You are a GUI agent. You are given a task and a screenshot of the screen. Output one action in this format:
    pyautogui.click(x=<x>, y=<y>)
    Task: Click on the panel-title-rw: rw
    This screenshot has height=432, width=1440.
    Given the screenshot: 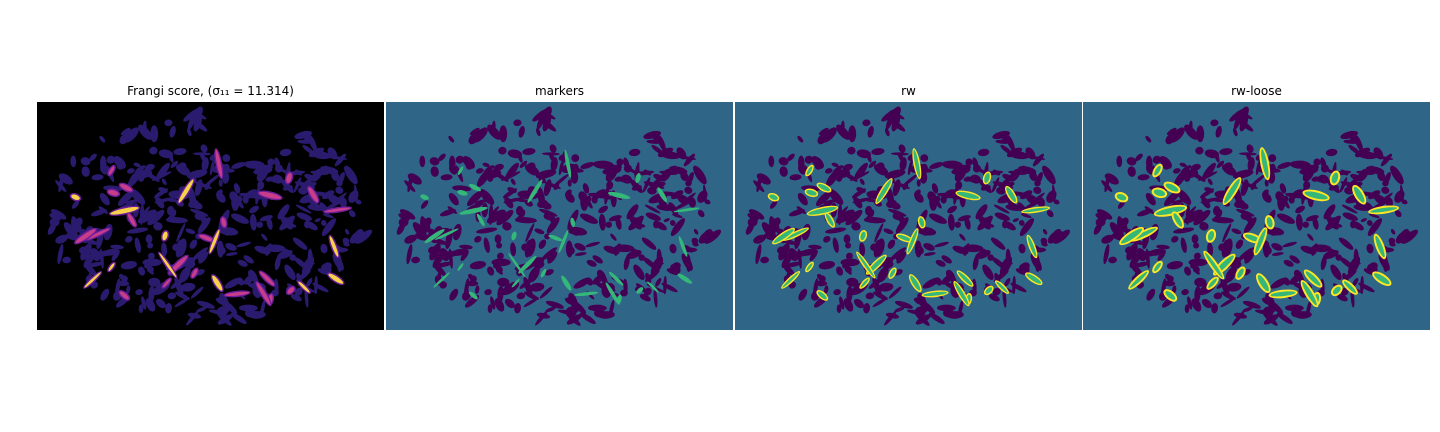 What is the action you would take?
    pyautogui.click(x=908, y=91)
    